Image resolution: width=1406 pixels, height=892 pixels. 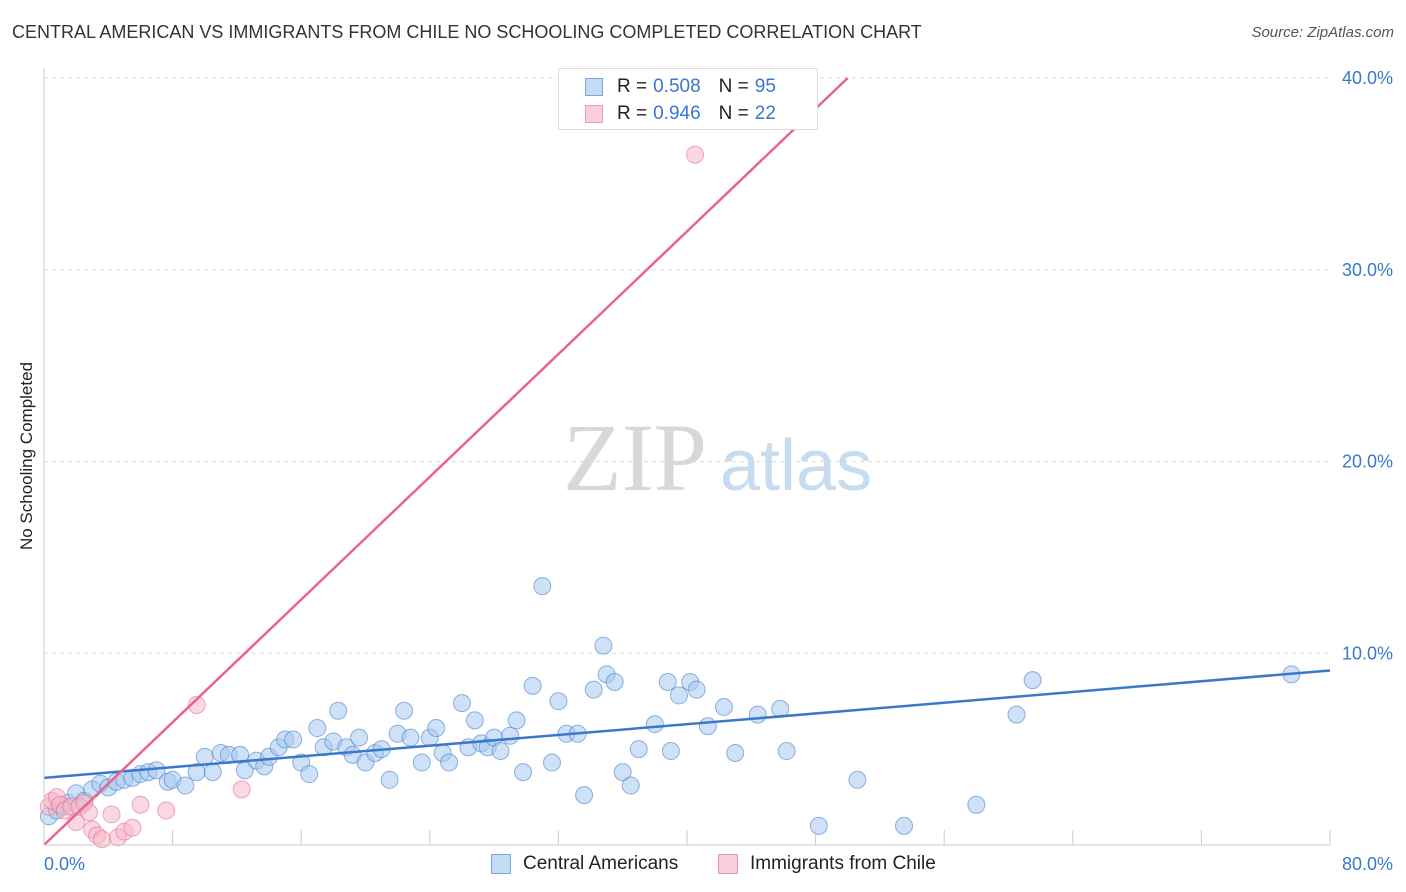 I want to click on correlation-legend: R = 0.508 N = 95 R = 0.946 N = 22, so click(x=688, y=99).